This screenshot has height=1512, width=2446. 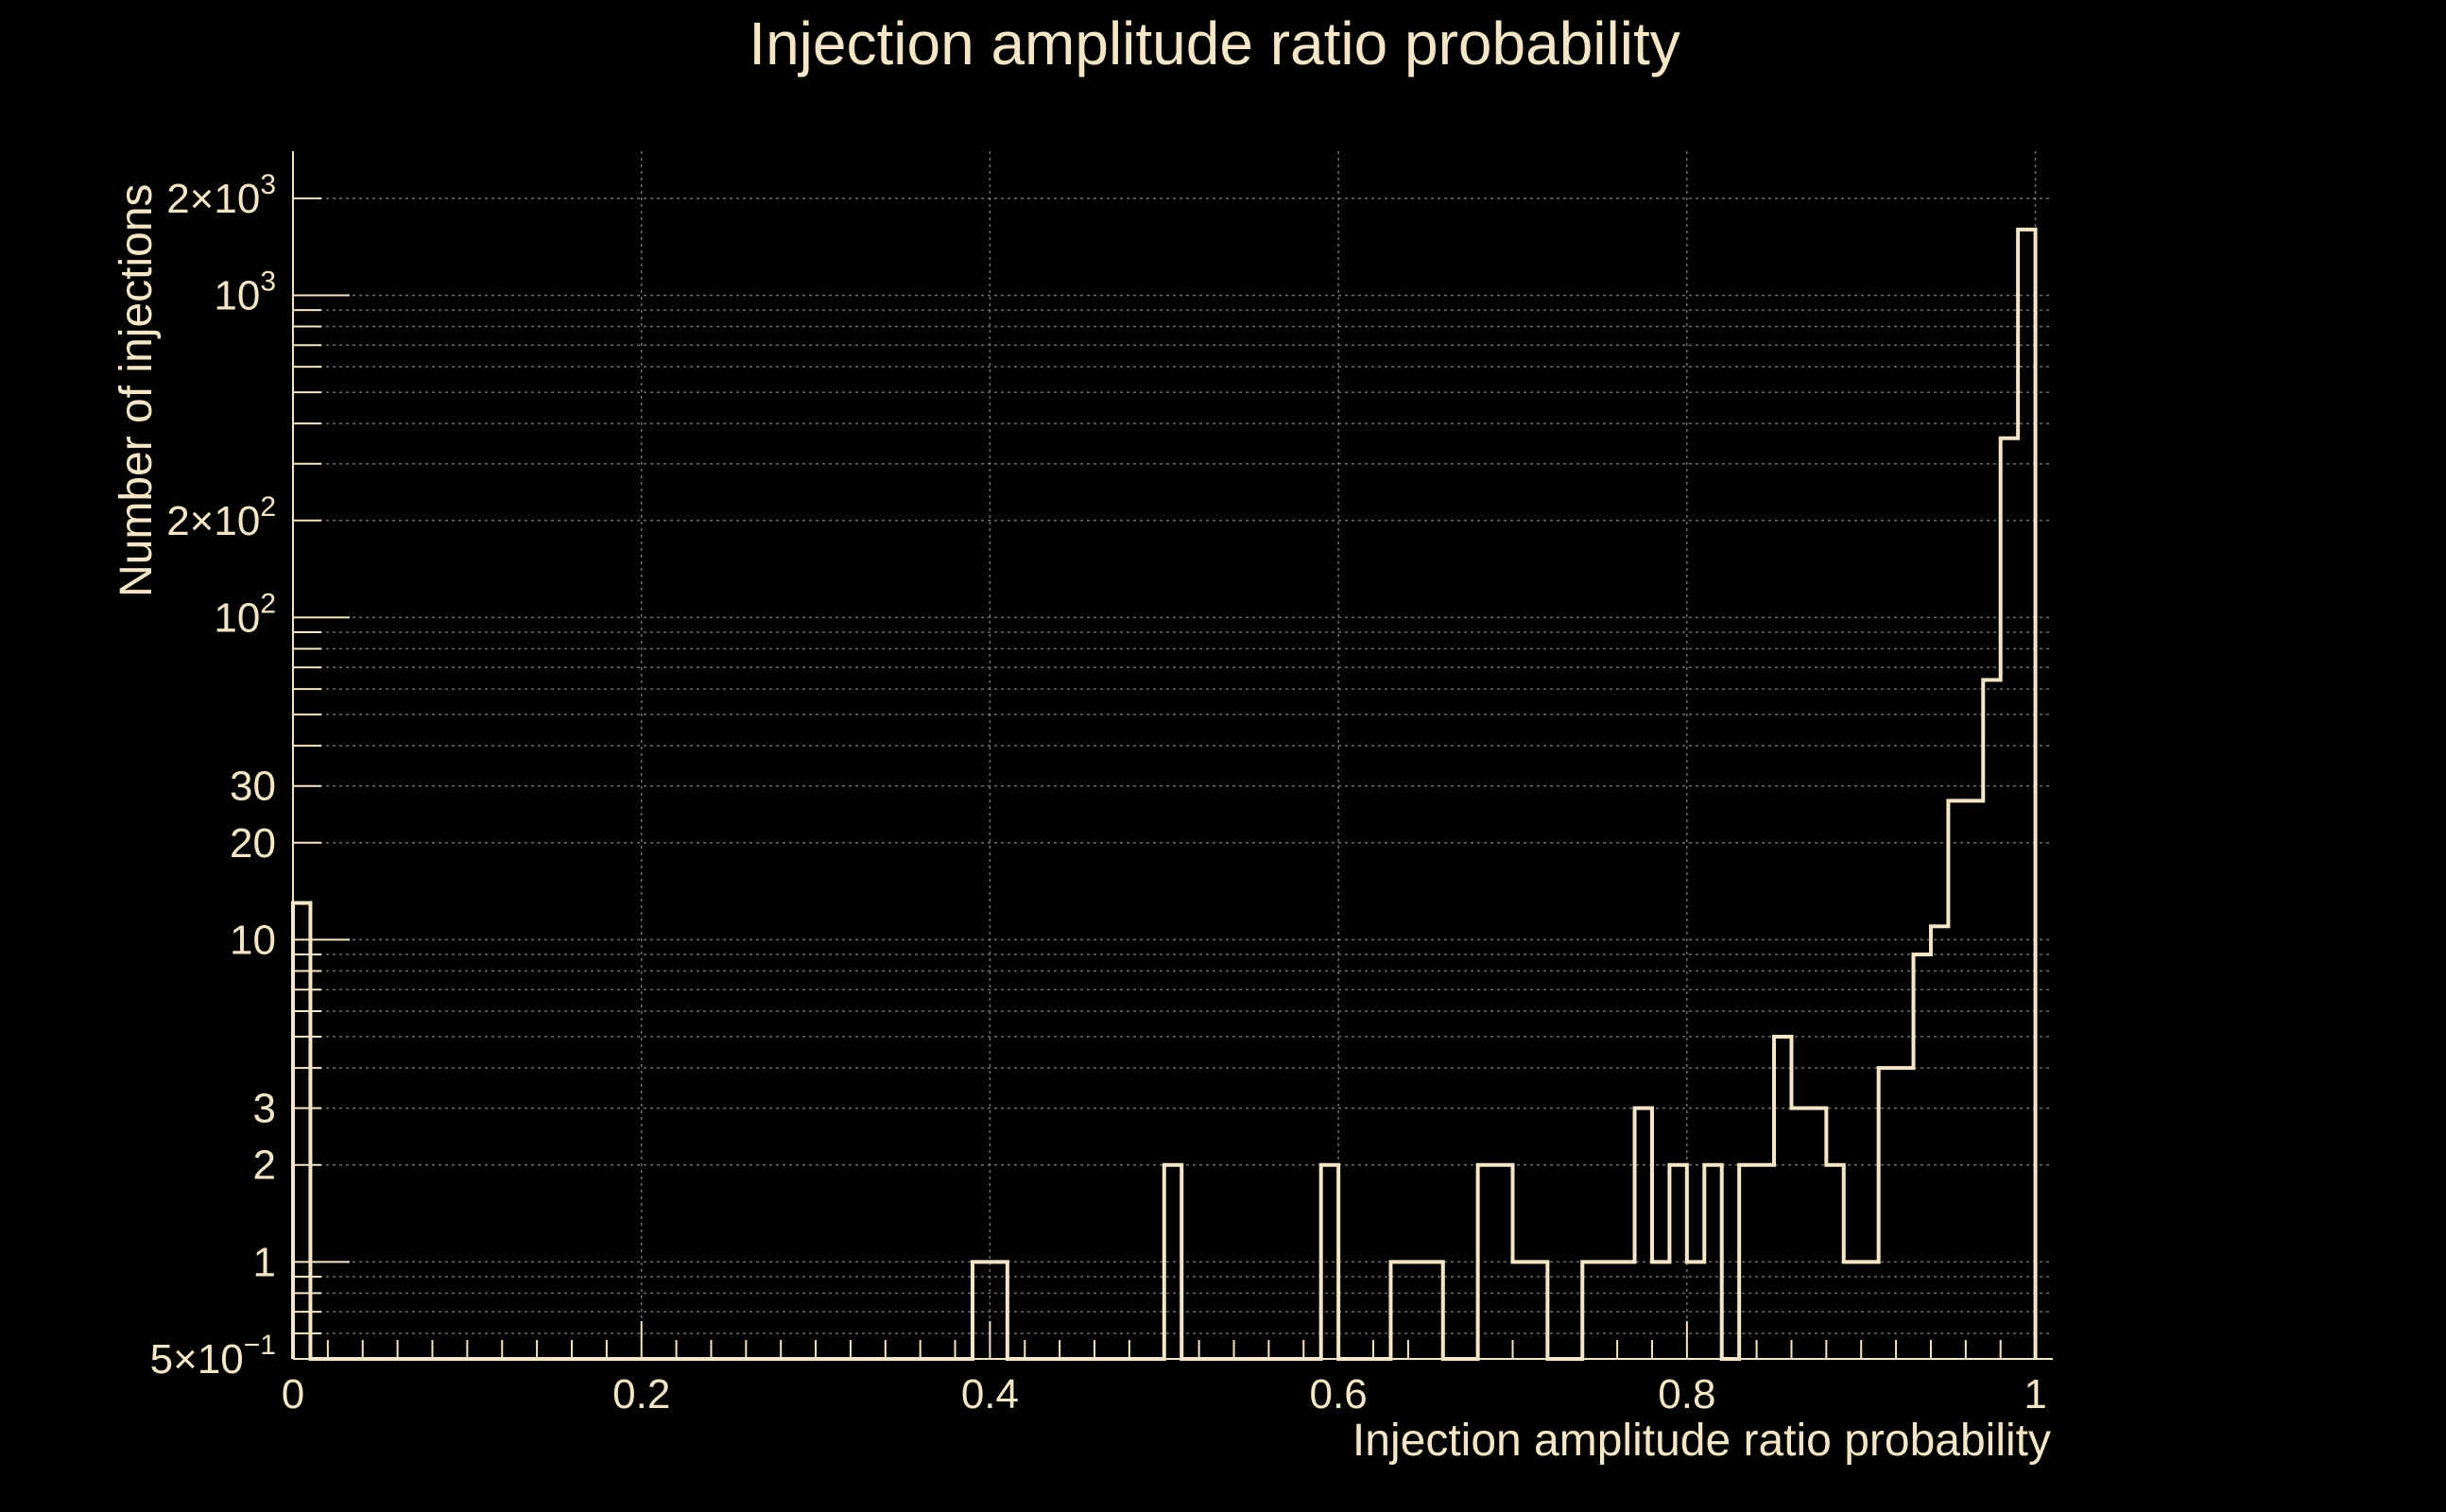 What do you see at coordinates (253, 940) in the screenshot?
I see `y-tick-label: 10` at bounding box center [253, 940].